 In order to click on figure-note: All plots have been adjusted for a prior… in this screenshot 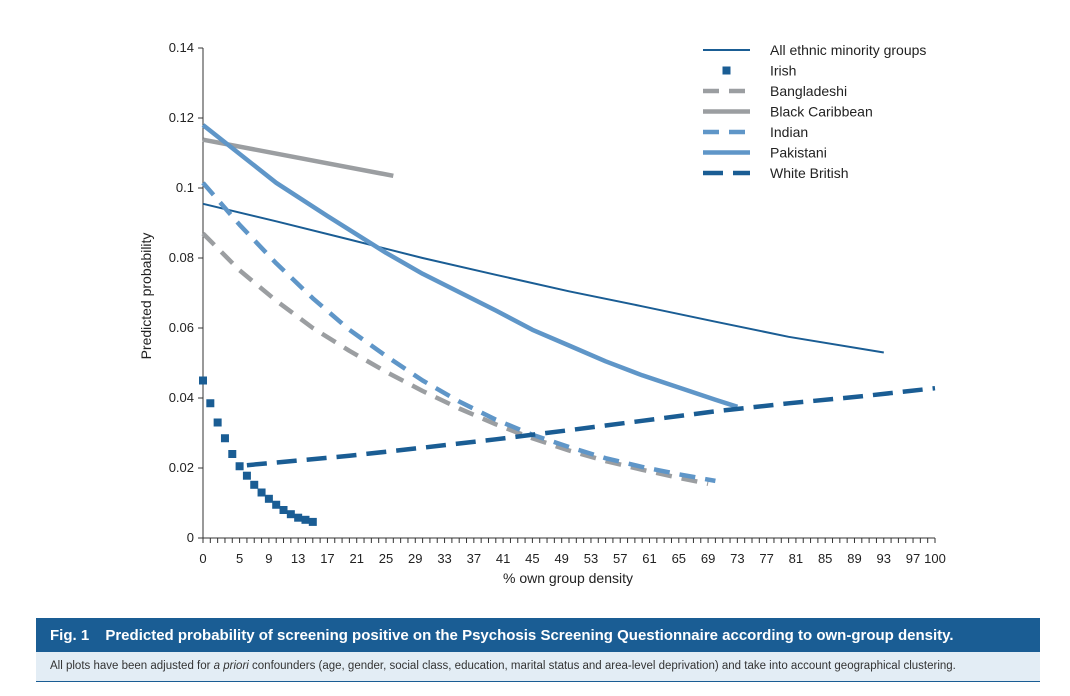, I will do `click(538, 667)`.